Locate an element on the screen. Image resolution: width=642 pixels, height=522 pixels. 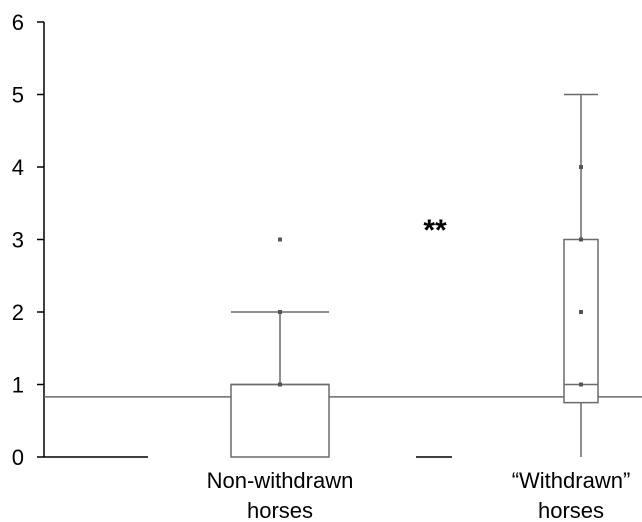
y-tick-label: 6 is located at coordinates (18, 22).